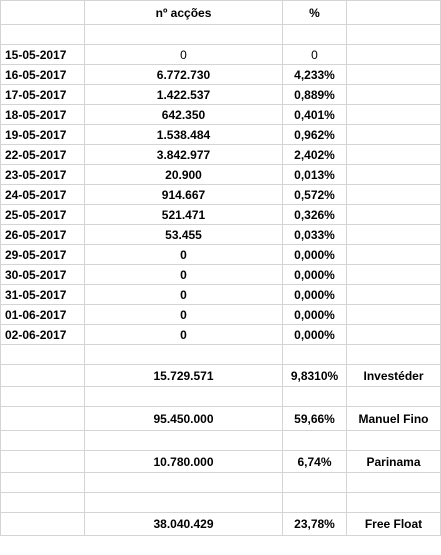 This screenshot has width=441, height=555. Describe the element at coordinates (314, 174) in the screenshot. I see `percent-cell: 0,013%` at that location.